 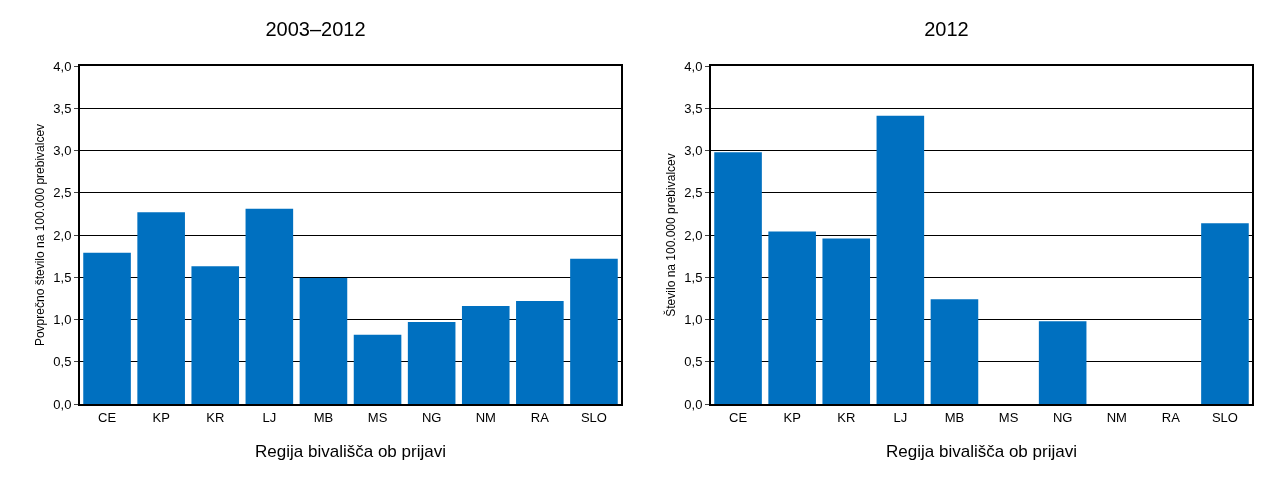 What do you see at coordinates (946, 28) in the screenshot?
I see `chart-title: 2012` at bounding box center [946, 28].